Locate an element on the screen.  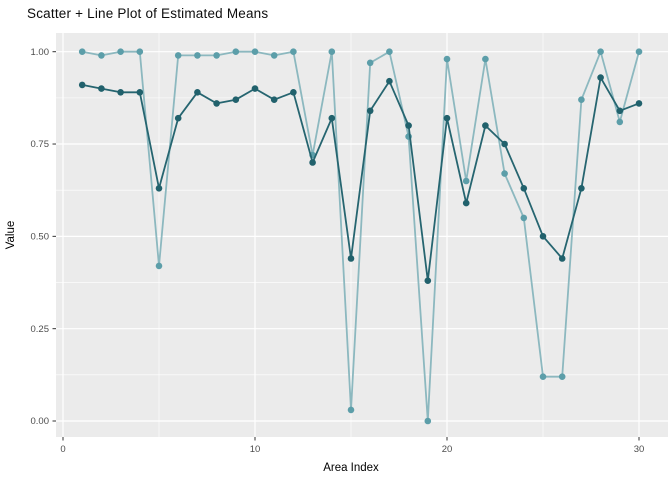
x-axis-title: Area Index is located at coordinates (351, 468).